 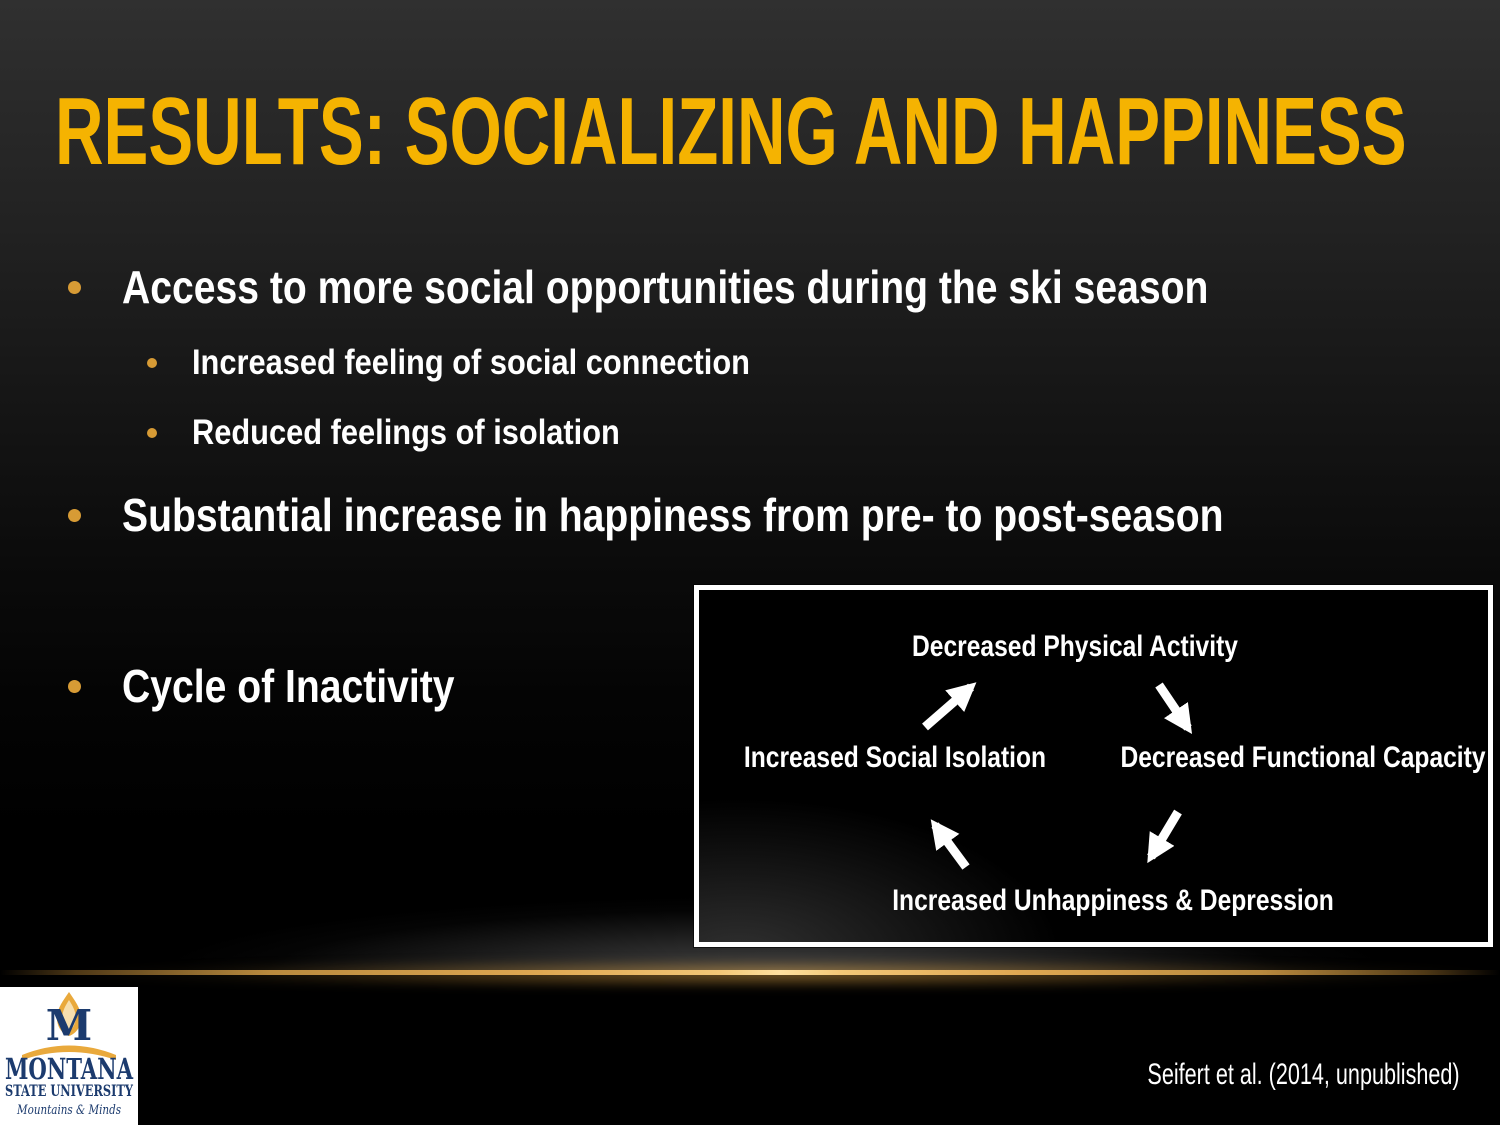 What do you see at coordinates (1113, 900) in the screenshot?
I see `diagram-node-increased-unhappiness-depression: Increased Unhappiness & Depression` at bounding box center [1113, 900].